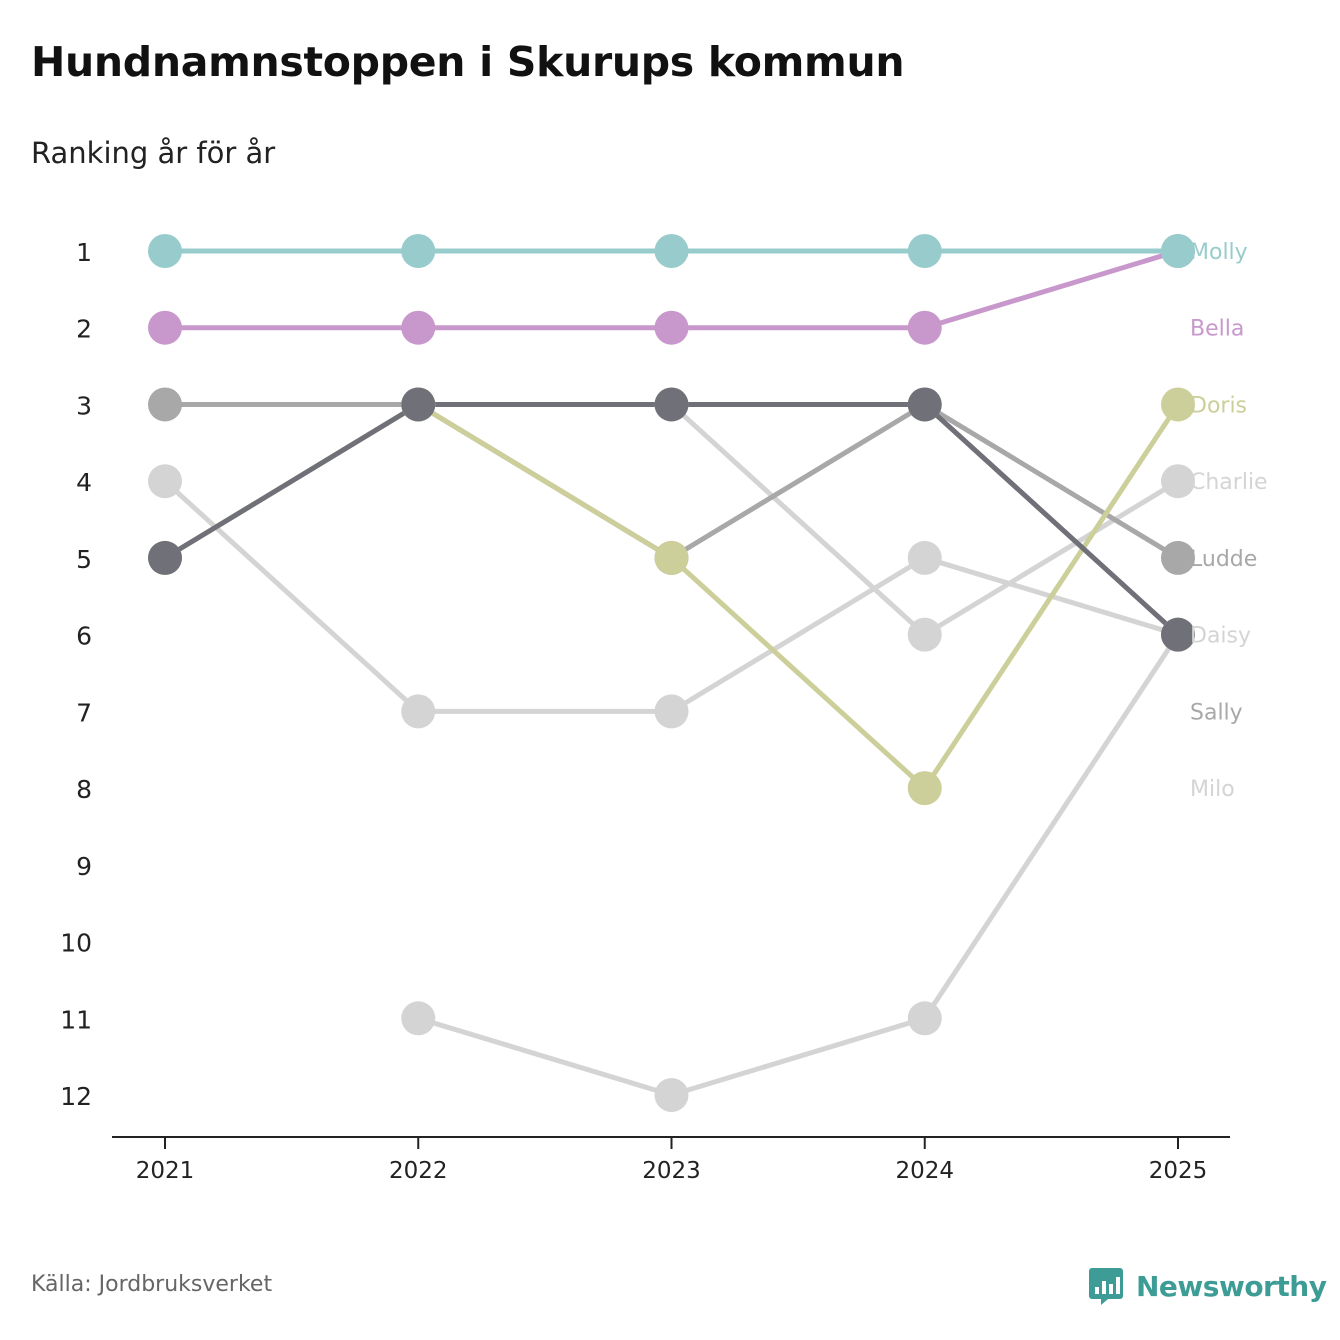 This screenshot has width=1340, height=1340. I want to click on bar-chart-speech-bubble-icon, so click(1106, 1286).